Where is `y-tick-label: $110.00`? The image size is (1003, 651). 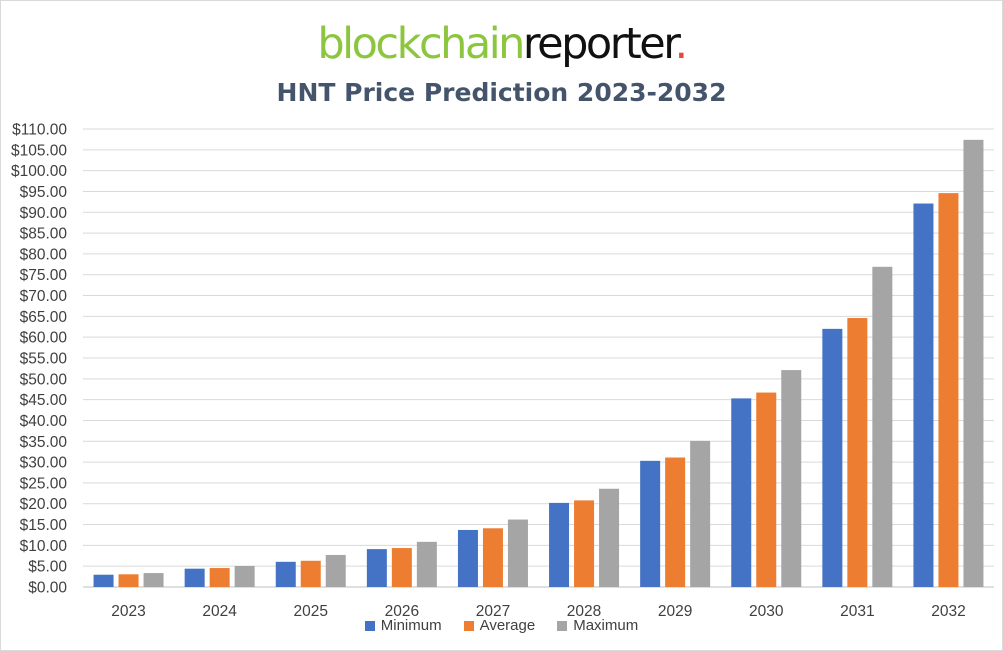
y-tick-label: $110.00 is located at coordinates (39, 130).